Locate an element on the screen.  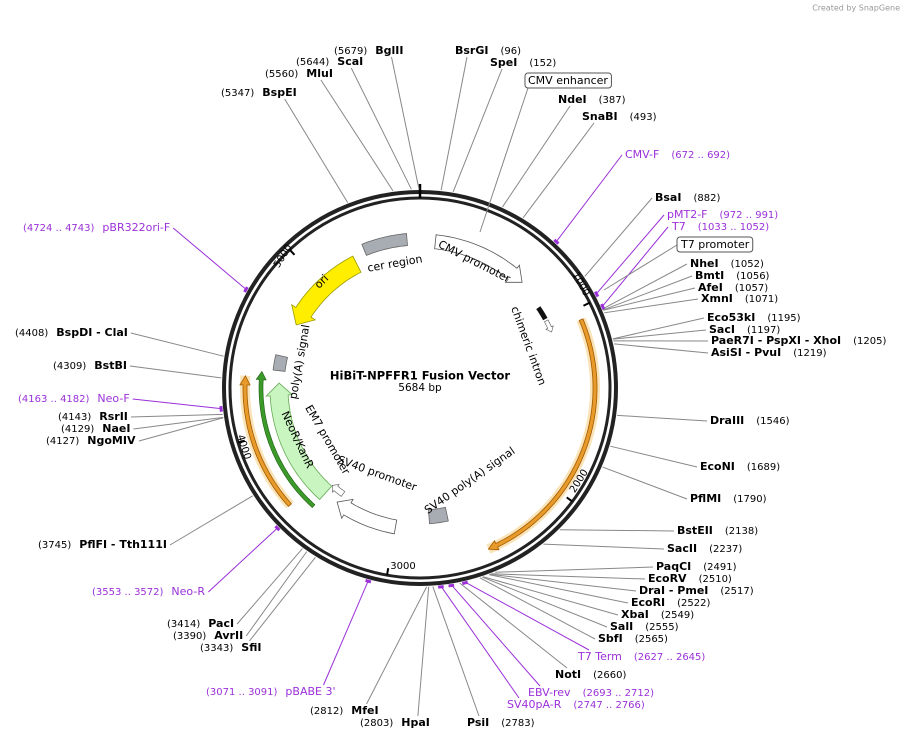
site-label-name: NgoMIV is located at coordinates (111, 440).